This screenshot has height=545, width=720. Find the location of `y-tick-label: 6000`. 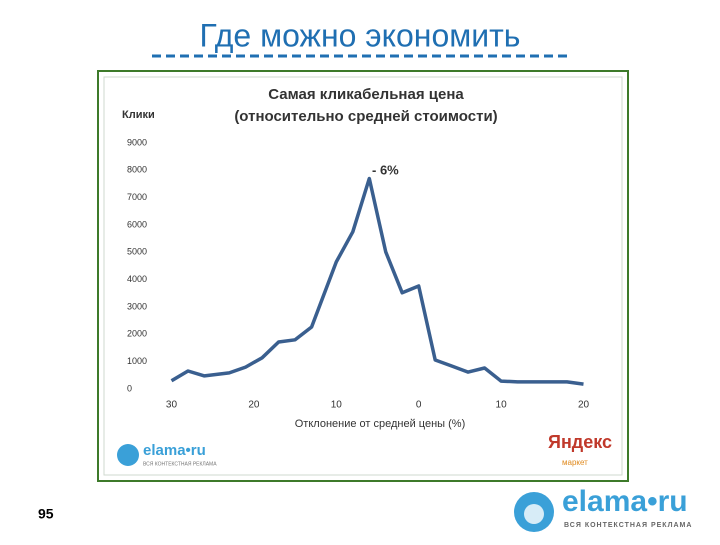

y-tick-label: 6000 is located at coordinates (137, 224).